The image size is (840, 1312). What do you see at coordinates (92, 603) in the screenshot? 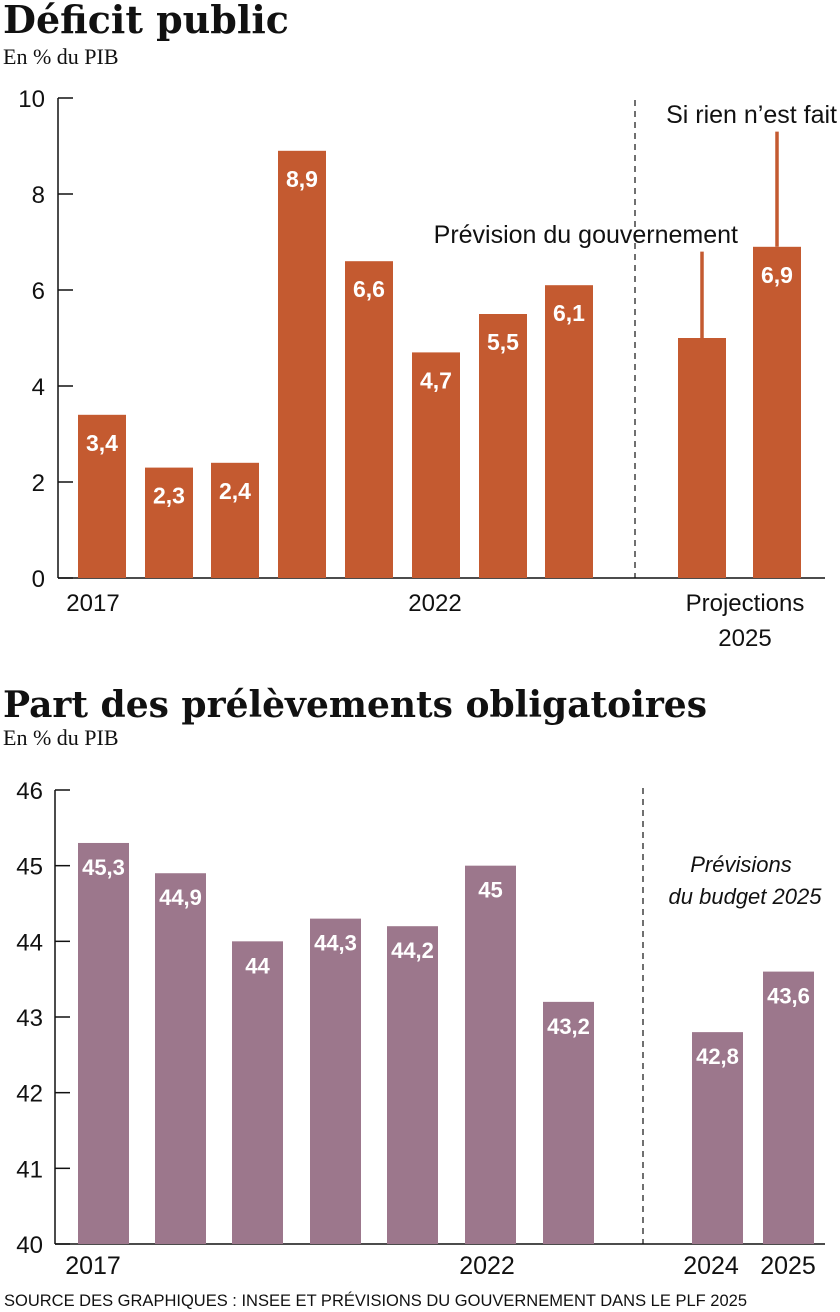
I see `deficit-xlabel-2017: 2017` at bounding box center [92, 603].